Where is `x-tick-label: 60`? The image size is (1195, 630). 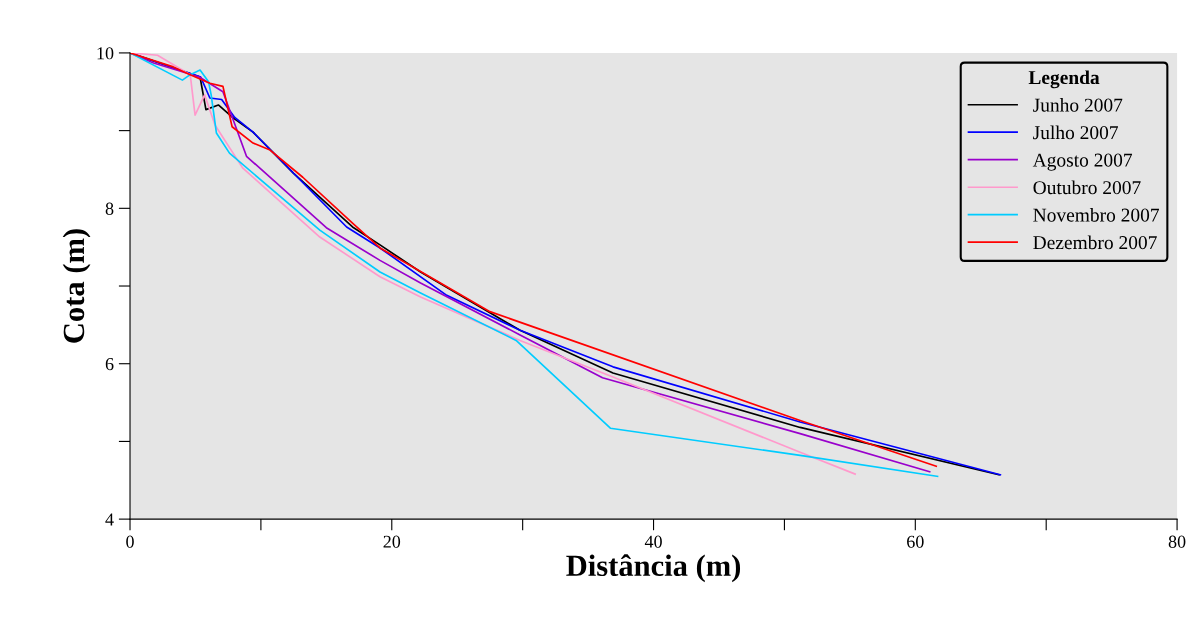
x-tick-label: 60 is located at coordinates (915, 541).